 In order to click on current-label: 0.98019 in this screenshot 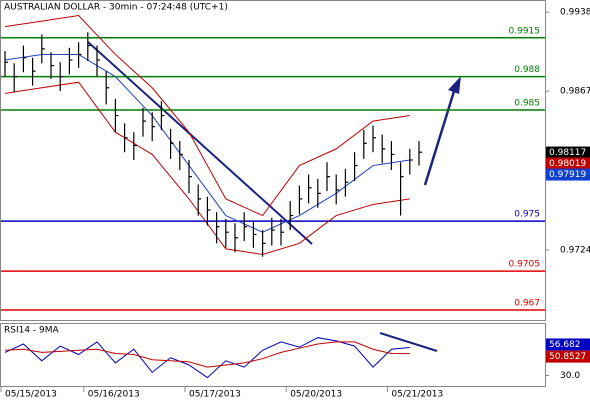, I will do `click(567, 164)`.